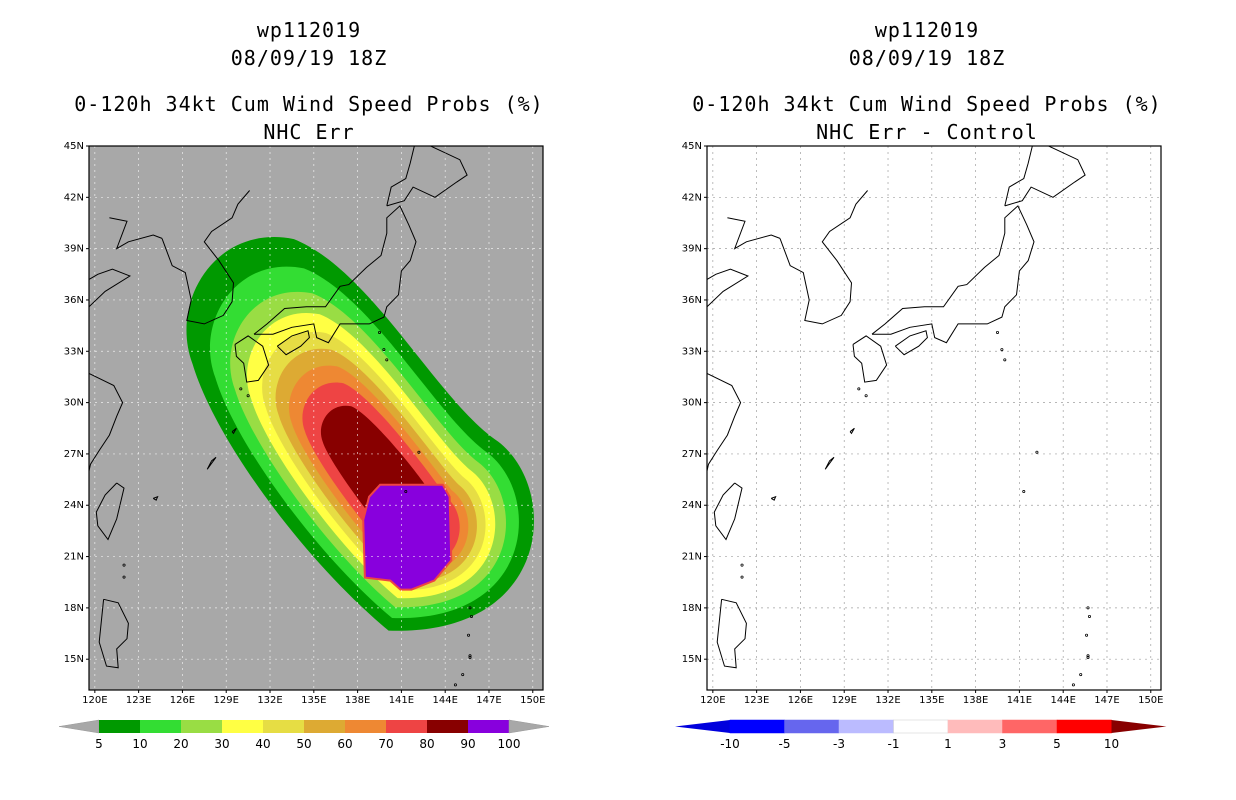 Image resolution: width=1236 pixels, height=800 pixels. What do you see at coordinates (692, 351) in the screenshot?
I see `lat-label: 33N` at bounding box center [692, 351].